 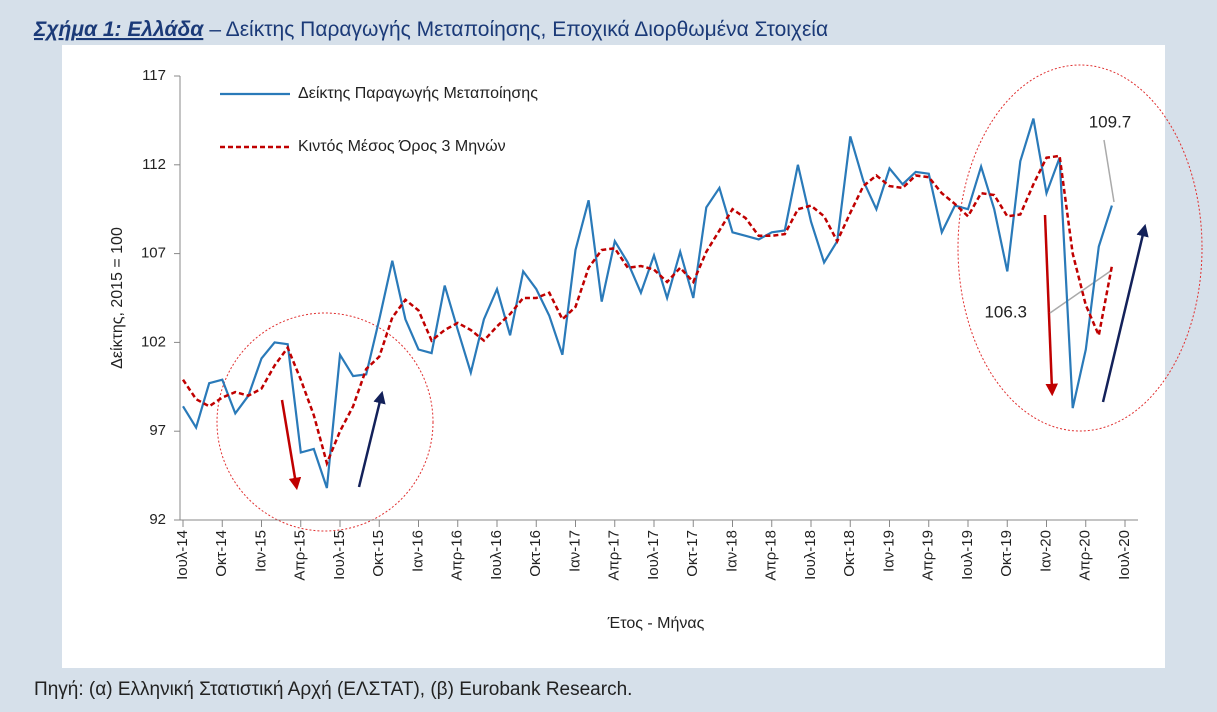 I want to click on x-tick-label: Ιαν-20, so click(x=1045, y=551).